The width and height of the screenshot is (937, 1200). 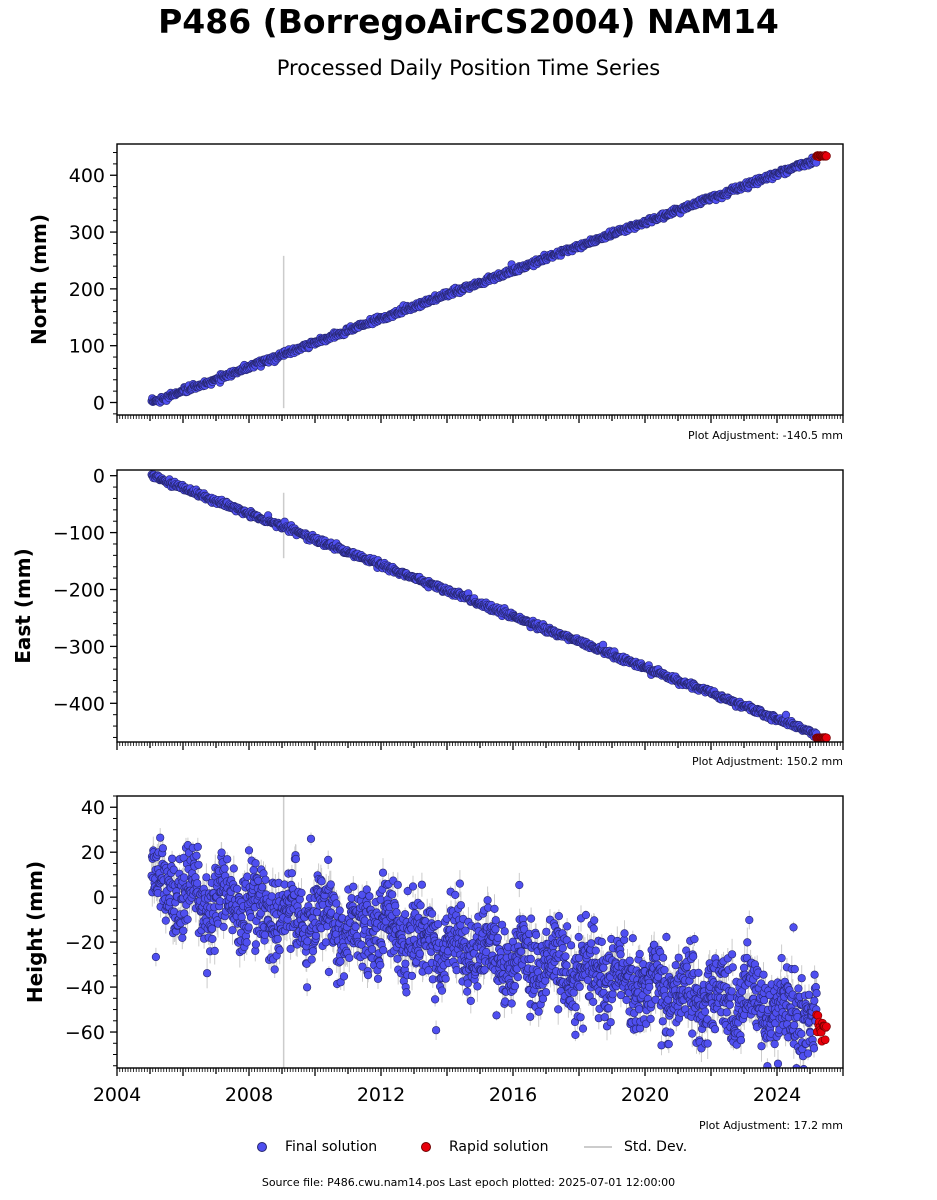 I want to click on rapid-point, so click(x=826, y=156).